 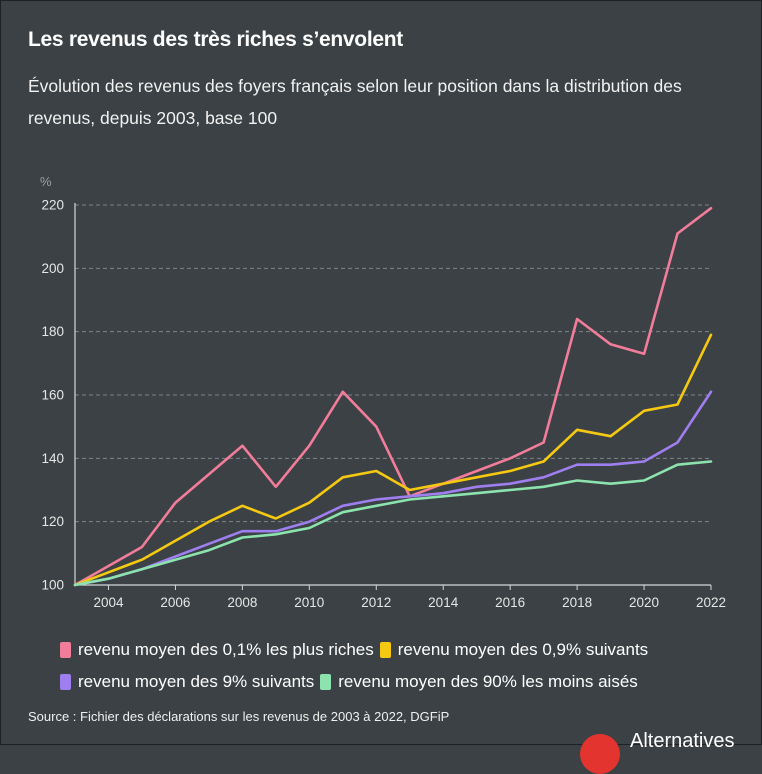 I want to click on y-tick-label: 180, so click(x=52, y=331).